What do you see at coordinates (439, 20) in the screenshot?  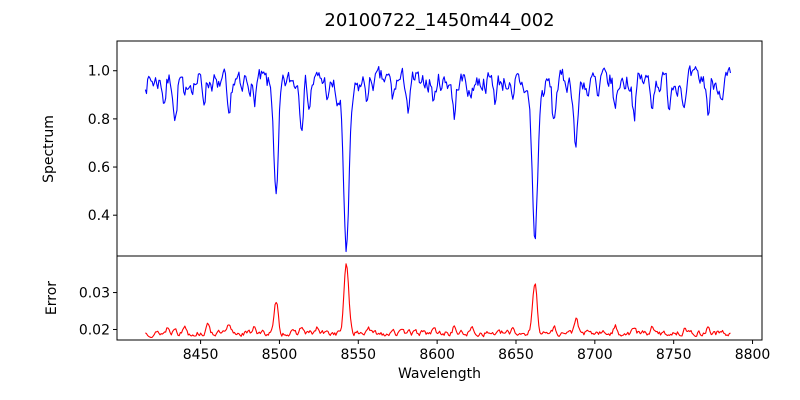 I see `chart-title: 20100722_1450m44_002` at bounding box center [439, 20].